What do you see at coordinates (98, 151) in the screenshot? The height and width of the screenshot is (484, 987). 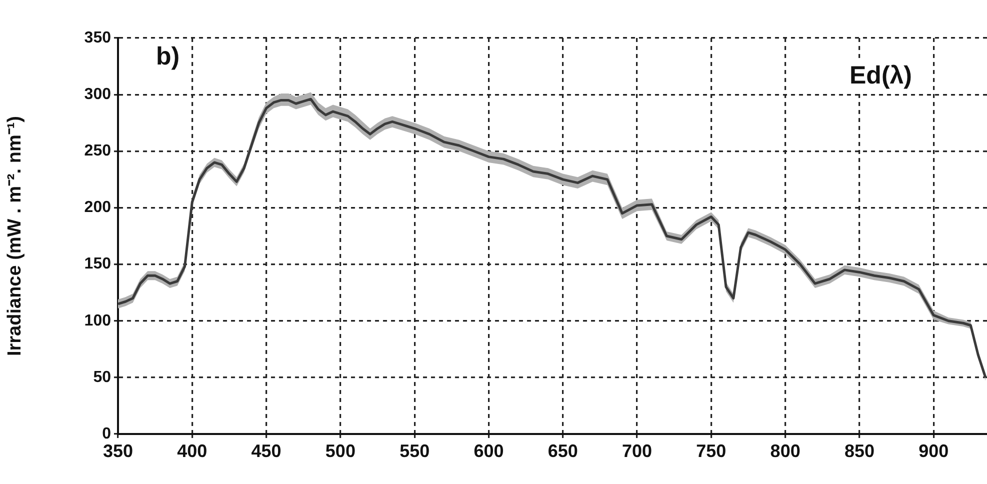 I see `y-tick-label: 250` at bounding box center [98, 151].